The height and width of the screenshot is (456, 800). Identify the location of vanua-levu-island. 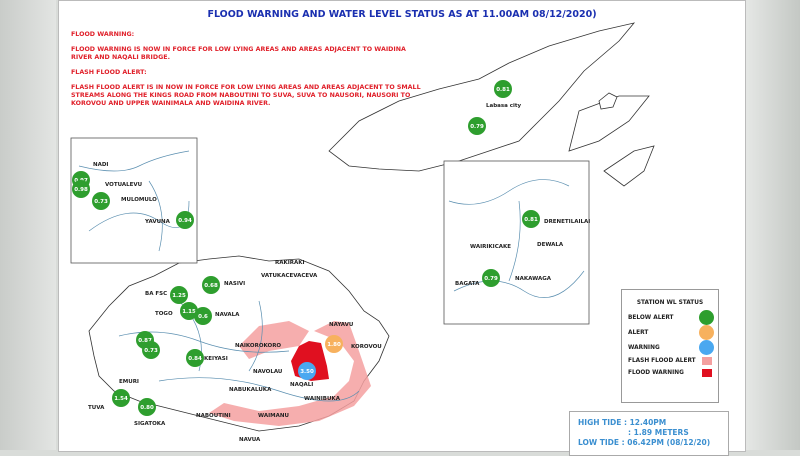
(482, 97).